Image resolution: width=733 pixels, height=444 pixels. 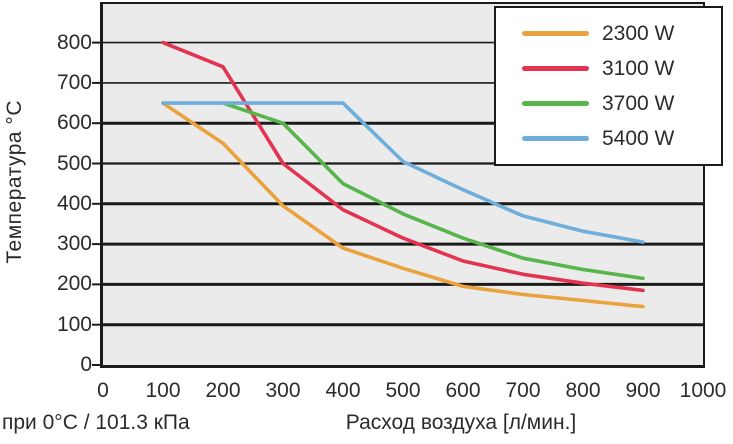 What do you see at coordinates (74, 42) in the screenshot?
I see `y-tick-label-800: 800` at bounding box center [74, 42].